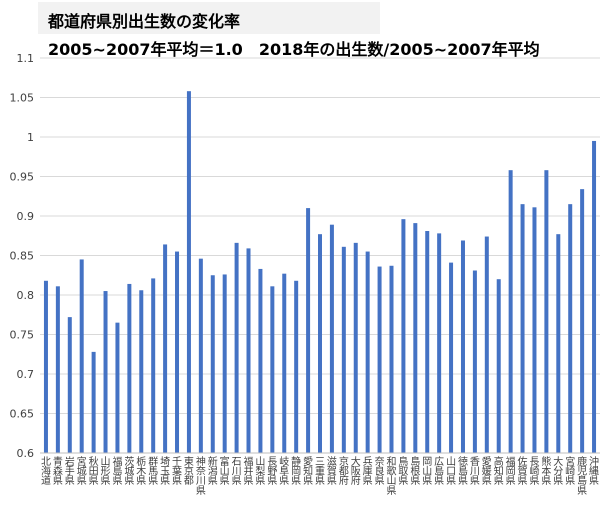 This screenshot has width=612, height=520. Describe the element at coordinates (594, 471) in the screenshot. I see `x-tick-label: 沖縄県` at that location.